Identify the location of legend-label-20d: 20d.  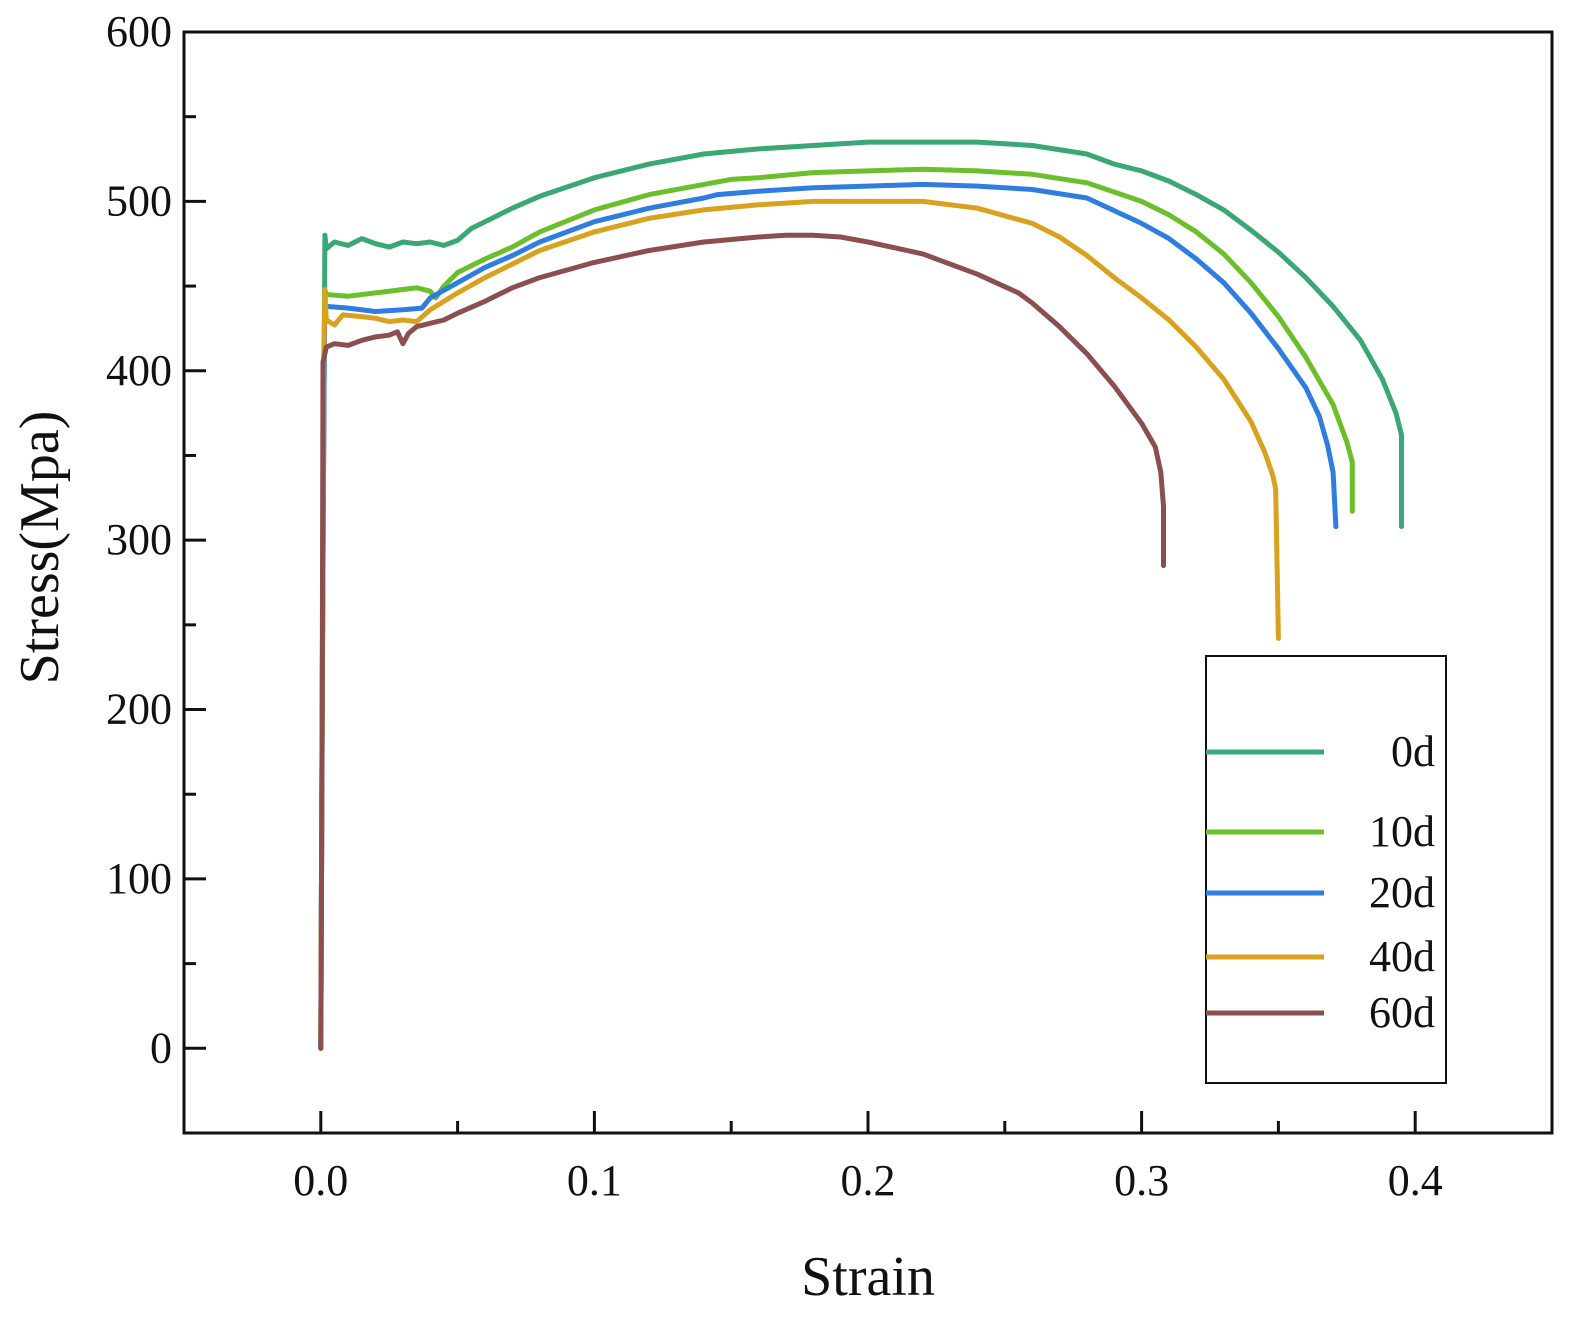
(1402, 892).